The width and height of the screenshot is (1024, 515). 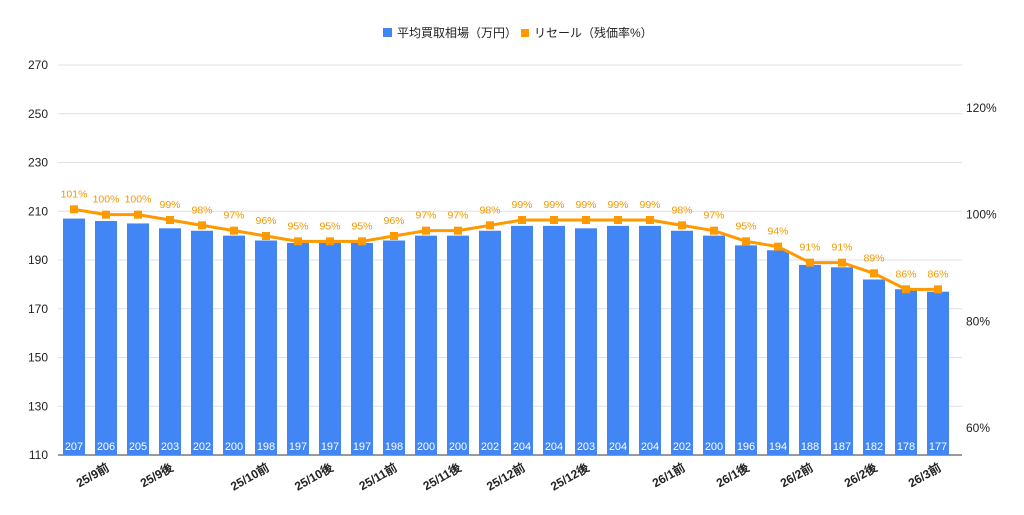 I want to click on legend-label-line: リセール（残価率%）, so click(x=593, y=32).